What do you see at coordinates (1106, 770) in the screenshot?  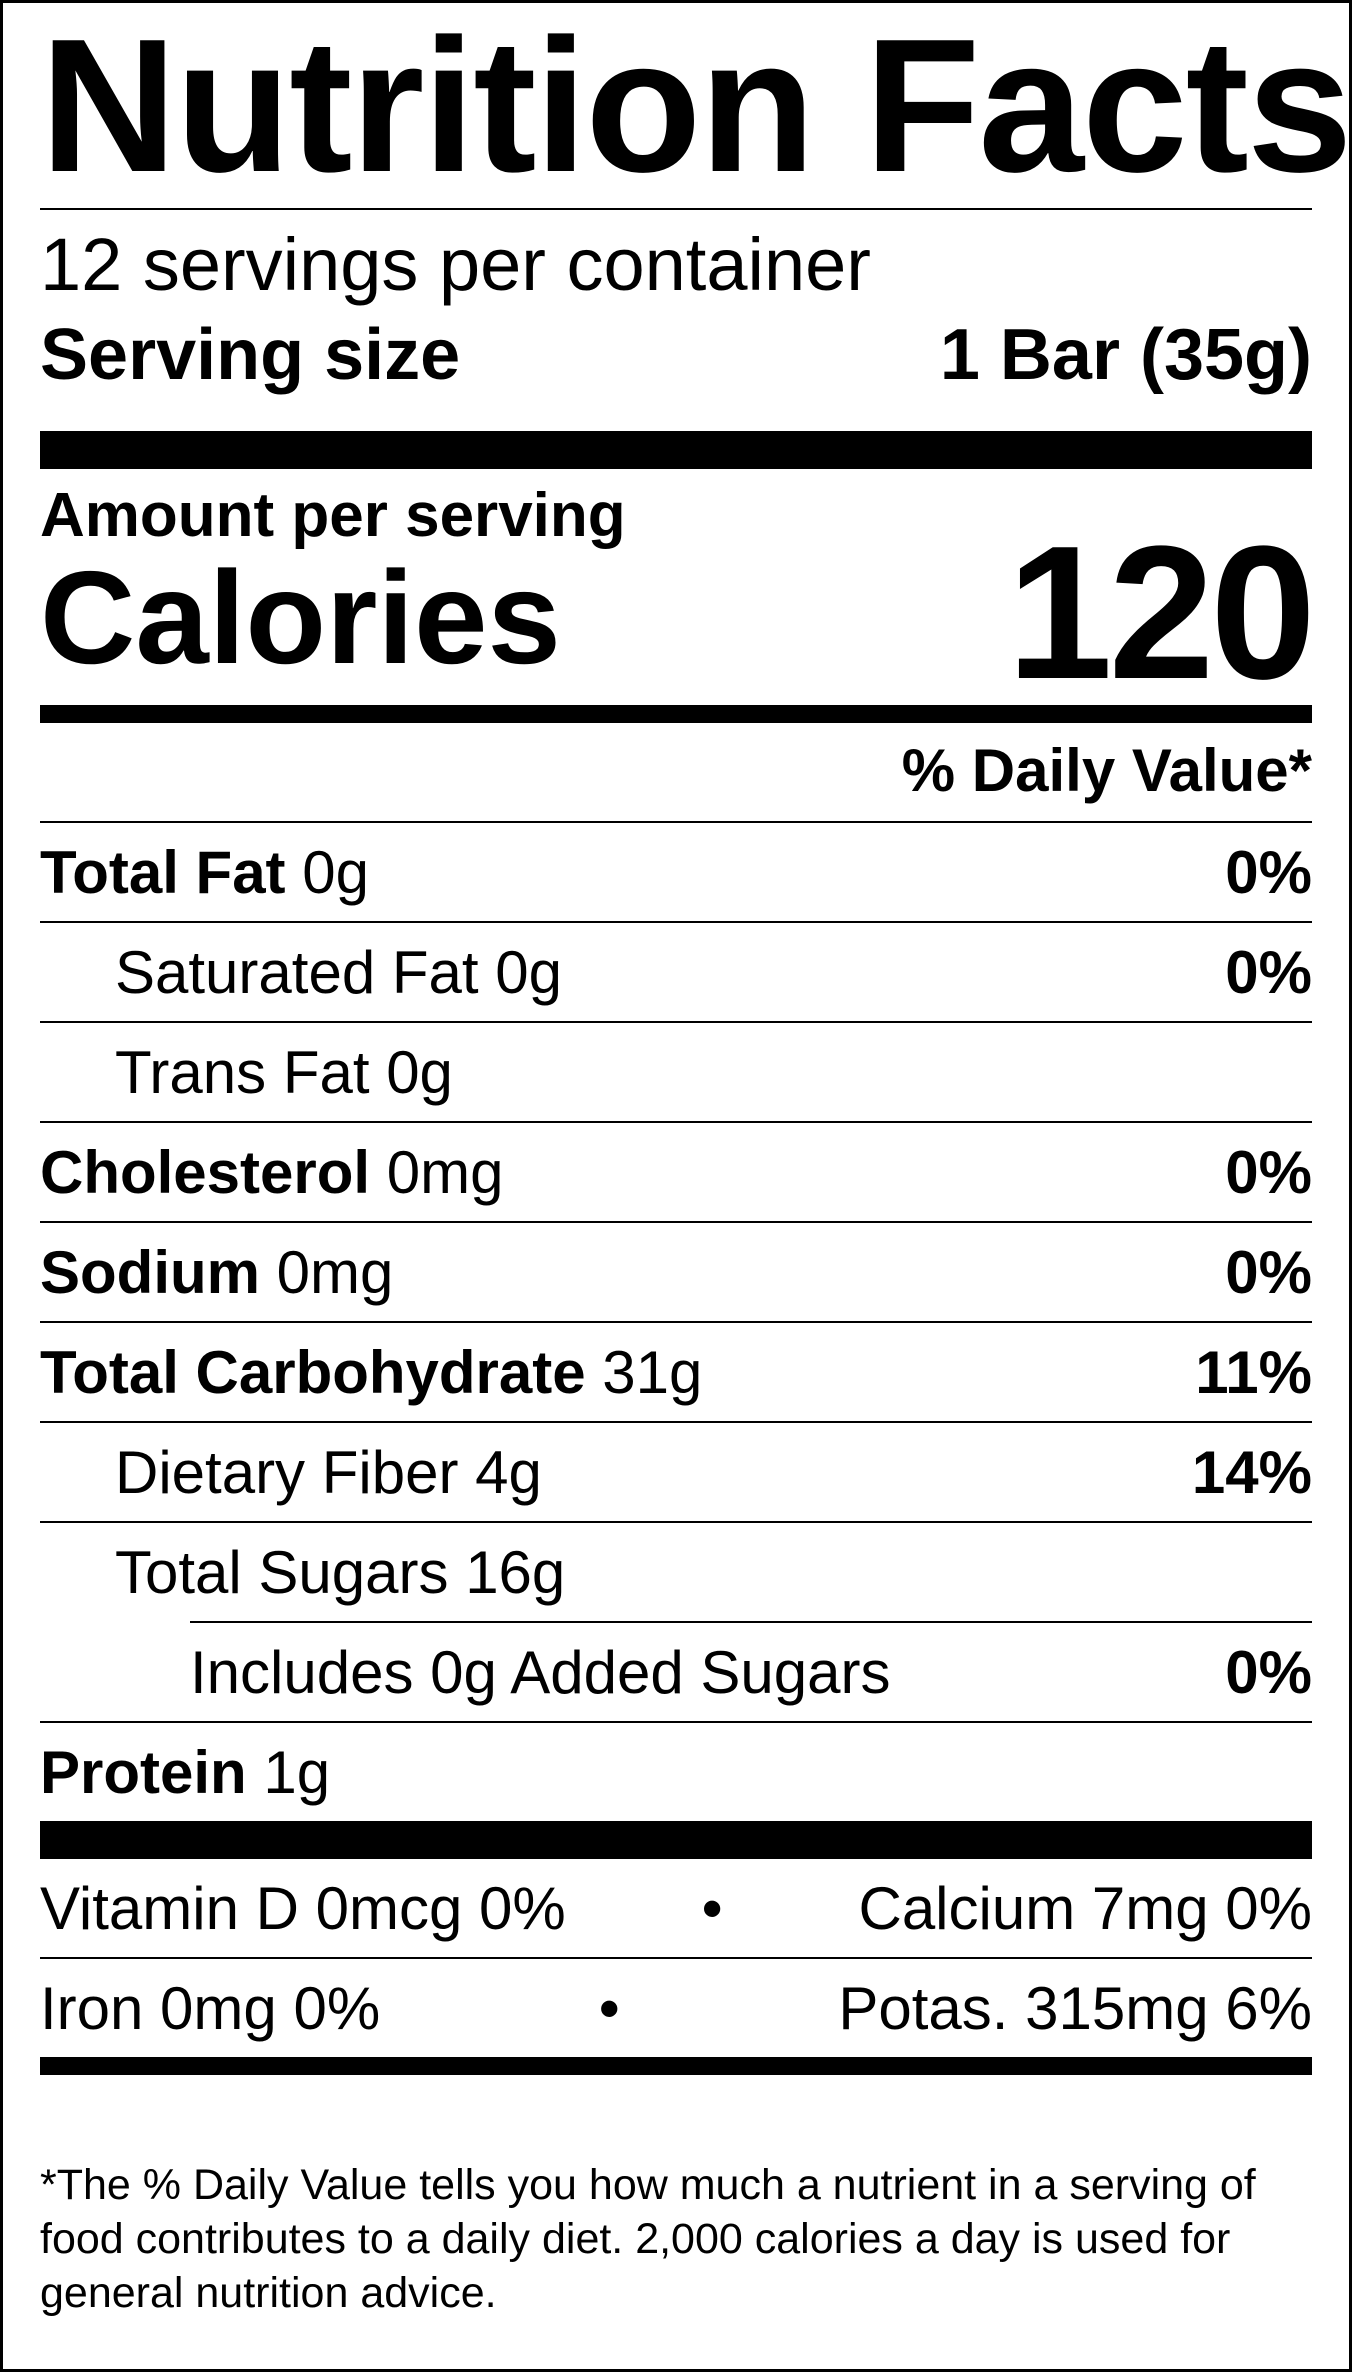 I see `daily-value-header-text: % Daily Value*` at bounding box center [1106, 770].